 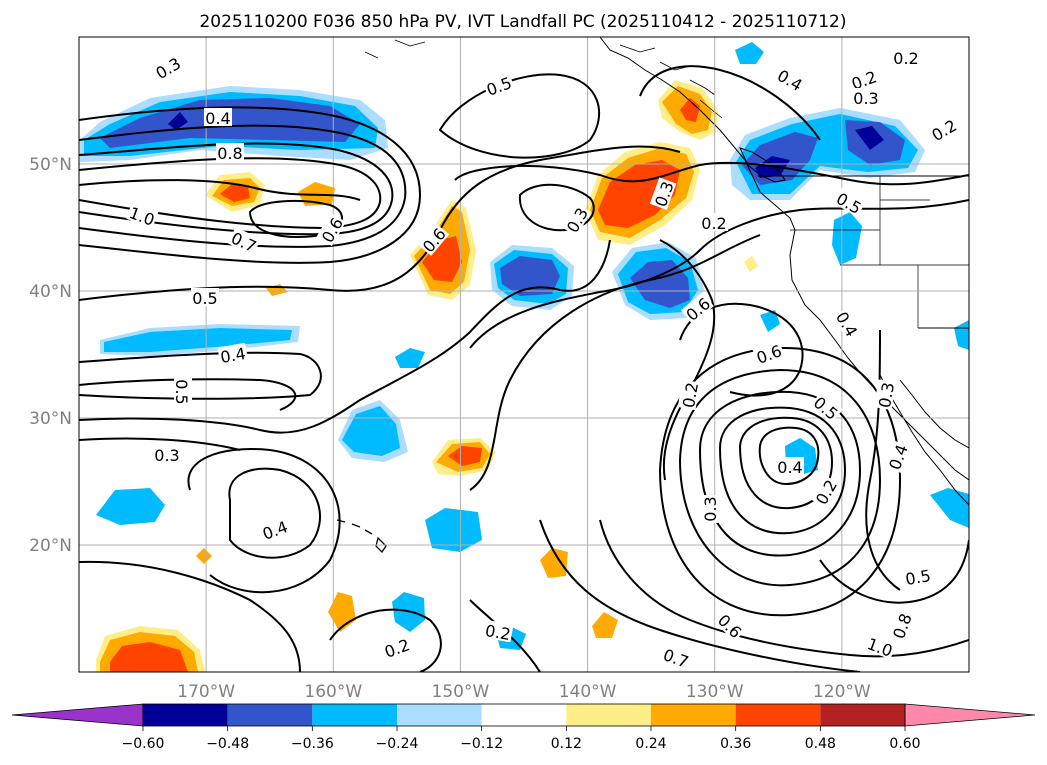 What do you see at coordinates (453, 530) in the screenshot?
I see `pc-blob-south-neg` at bounding box center [453, 530].